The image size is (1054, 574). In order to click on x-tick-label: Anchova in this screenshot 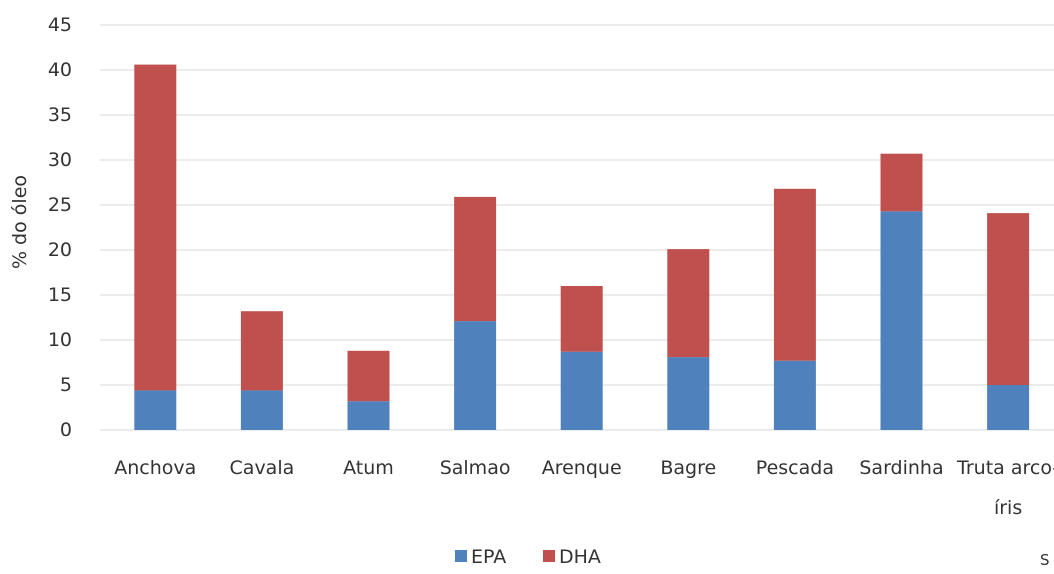, I will do `click(155, 468)`.